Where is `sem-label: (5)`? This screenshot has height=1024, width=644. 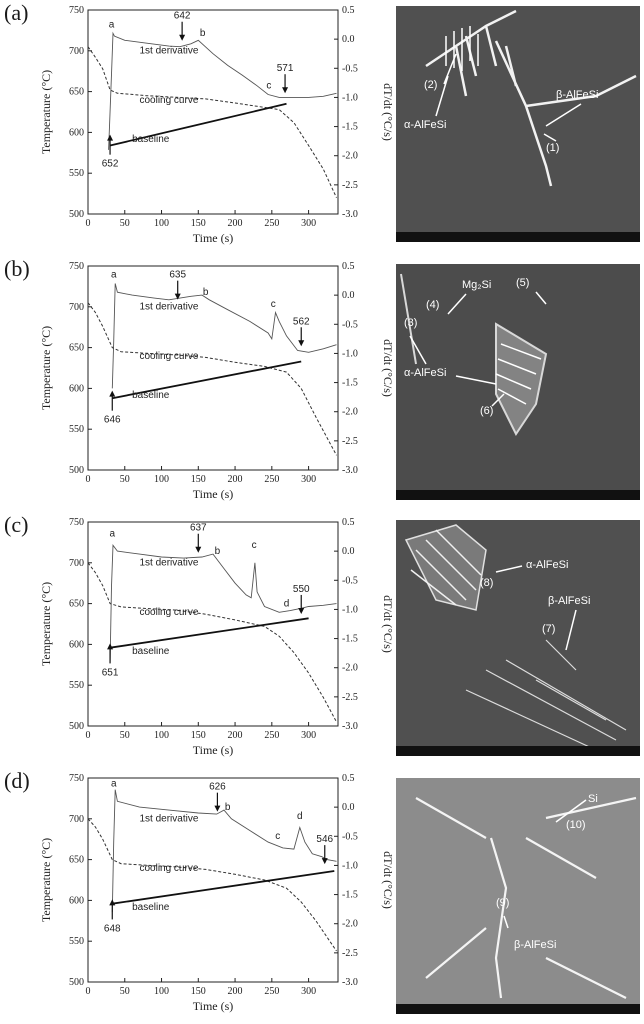
sem-label: (5) is located at coordinates (522, 283).